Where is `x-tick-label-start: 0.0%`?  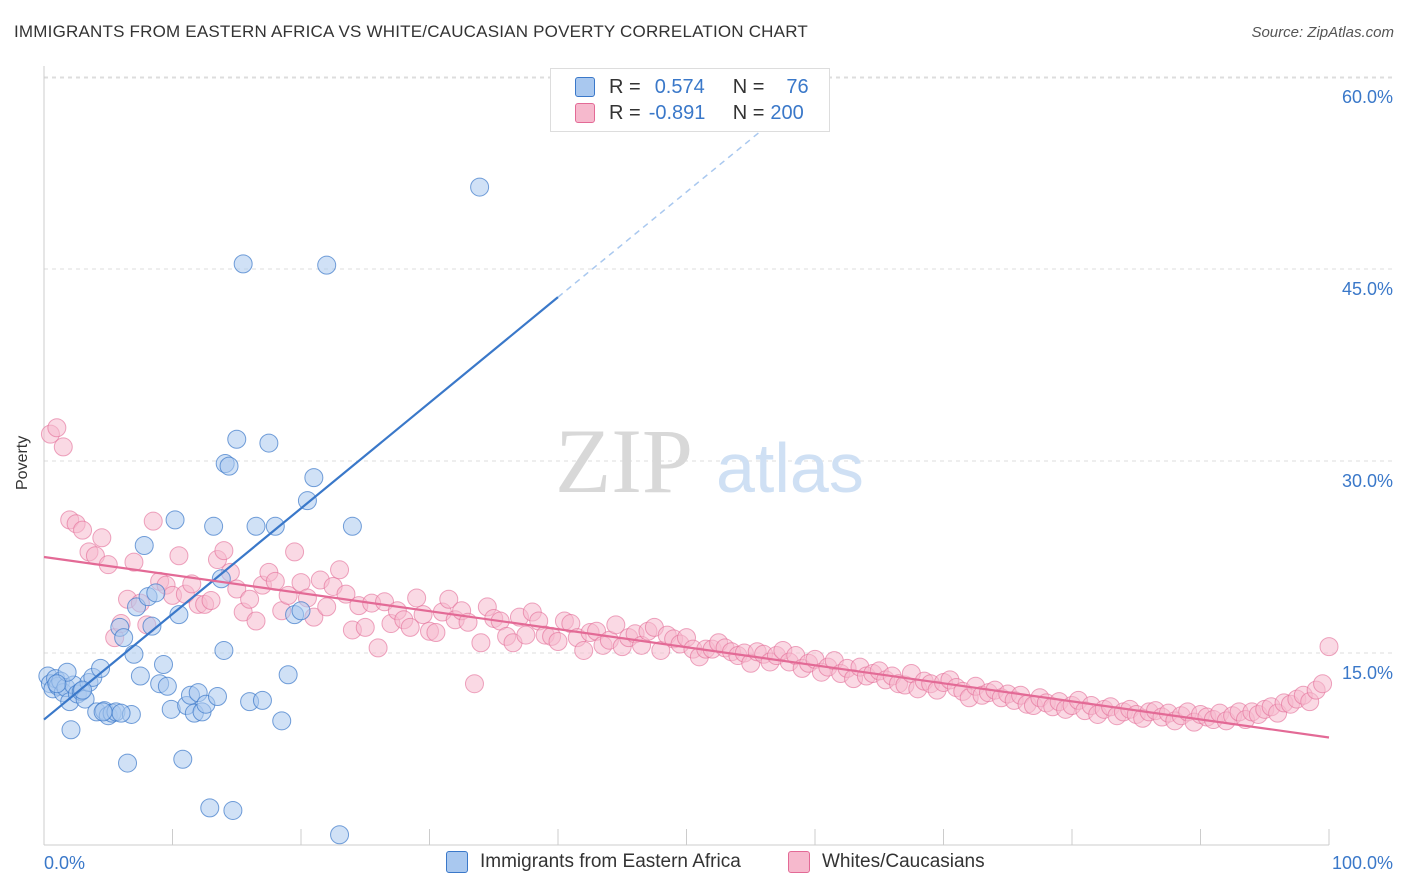 x-tick-label-start: 0.0% is located at coordinates (64, 863).